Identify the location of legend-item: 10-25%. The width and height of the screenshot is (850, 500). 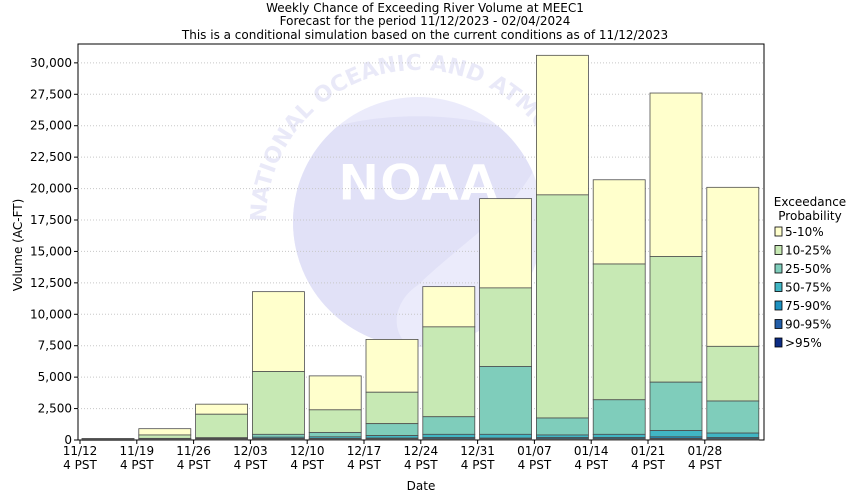
(802, 251).